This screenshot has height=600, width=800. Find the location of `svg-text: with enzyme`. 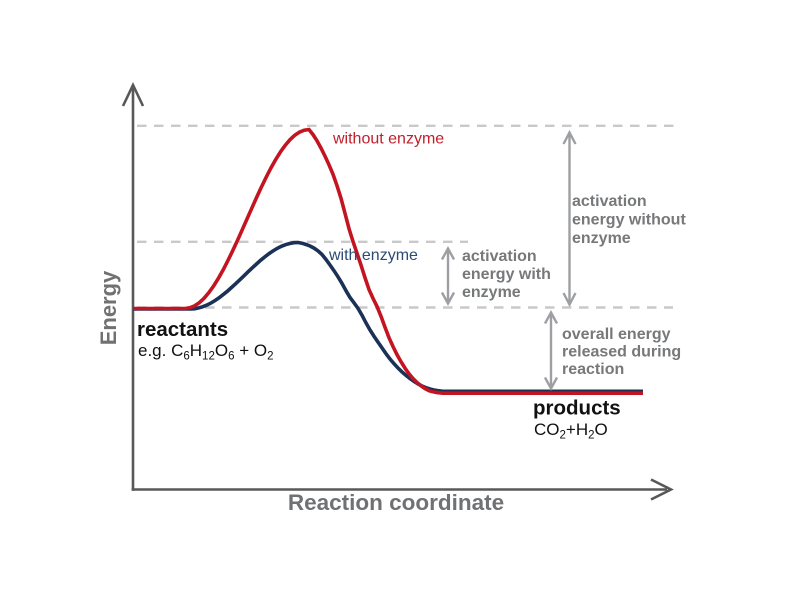

svg-text: with enzyme is located at coordinates (373, 255).